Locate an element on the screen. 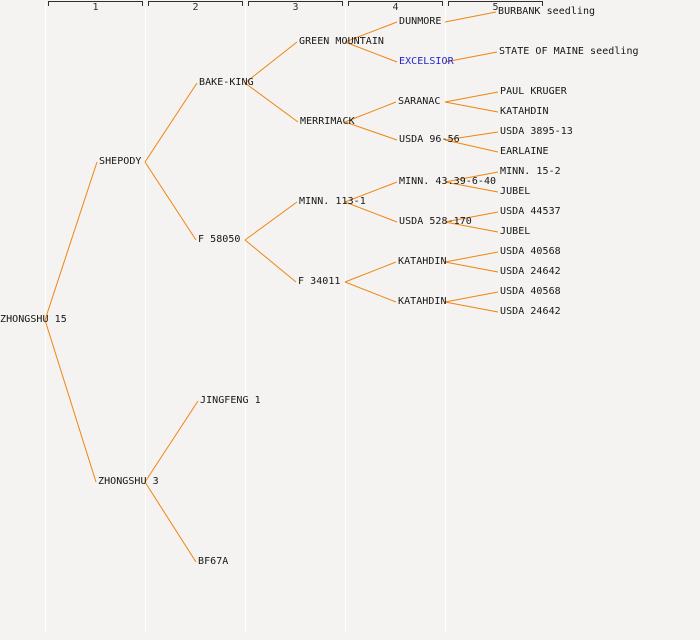  pedigree-edge-dunmore-burbank is located at coordinates (470, 17).